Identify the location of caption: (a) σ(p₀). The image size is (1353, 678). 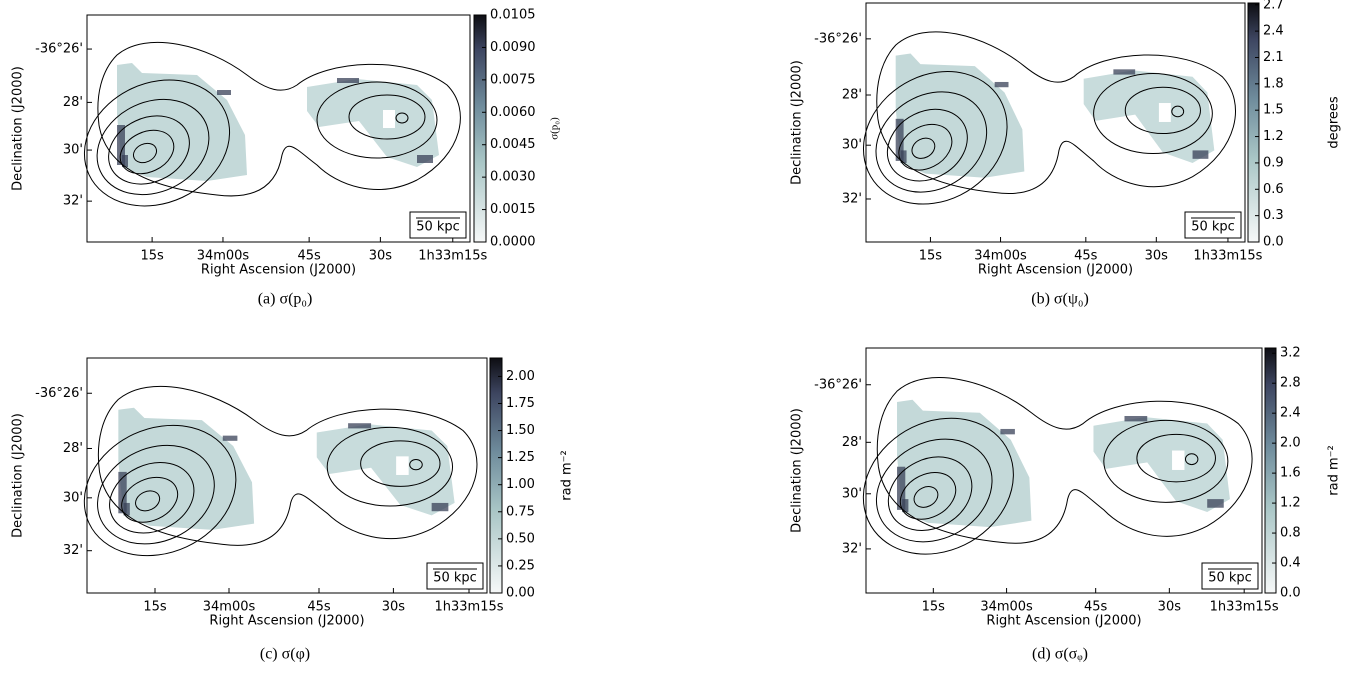
(285, 299).